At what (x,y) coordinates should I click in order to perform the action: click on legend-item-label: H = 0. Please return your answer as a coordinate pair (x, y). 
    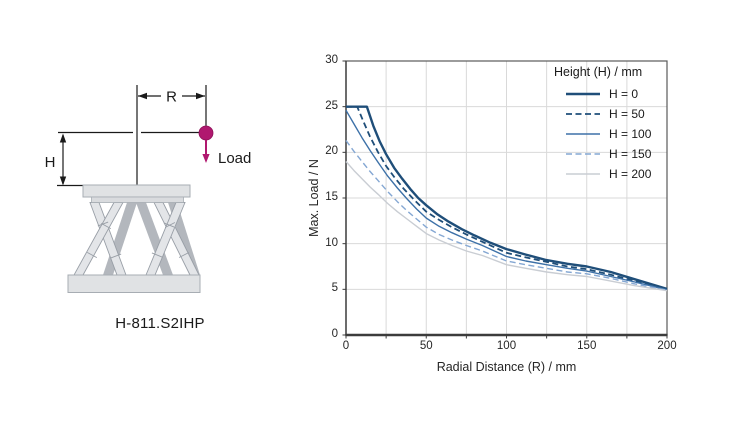
    Looking at the image, I should click on (624, 94).